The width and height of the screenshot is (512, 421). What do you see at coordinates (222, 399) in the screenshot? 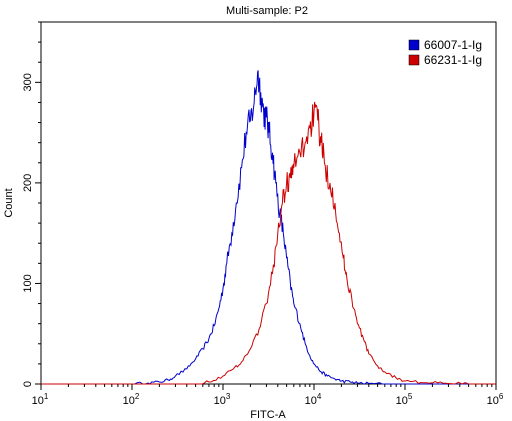
I see `x-tick-label: 10³` at bounding box center [222, 399].